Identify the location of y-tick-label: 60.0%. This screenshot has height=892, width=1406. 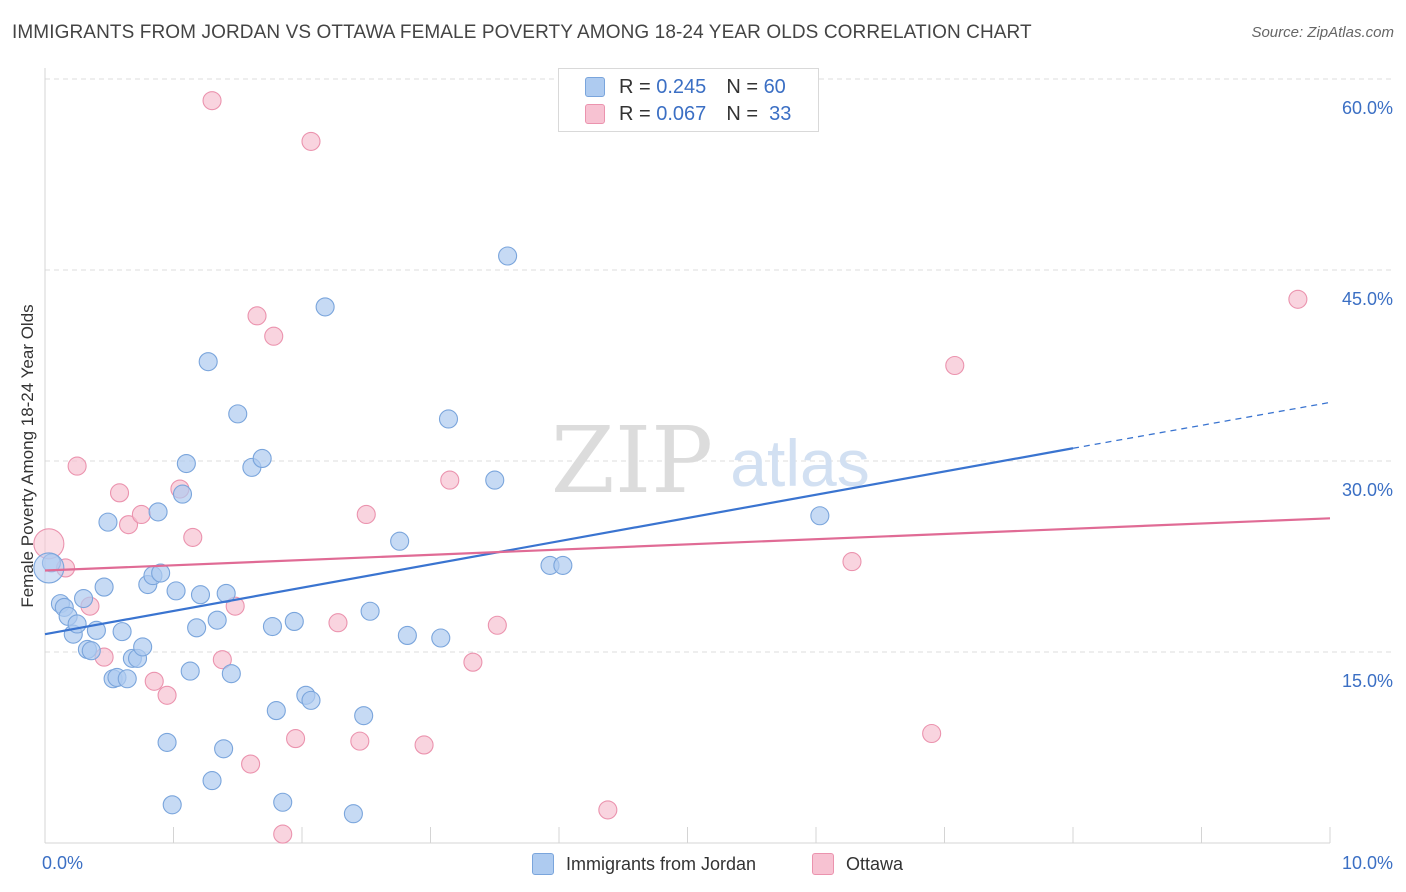
(1367, 108).